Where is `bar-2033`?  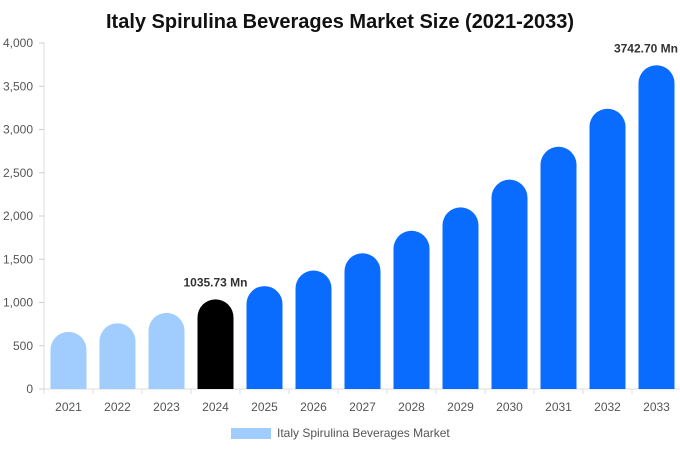
bar-2033 is located at coordinates (656, 227).